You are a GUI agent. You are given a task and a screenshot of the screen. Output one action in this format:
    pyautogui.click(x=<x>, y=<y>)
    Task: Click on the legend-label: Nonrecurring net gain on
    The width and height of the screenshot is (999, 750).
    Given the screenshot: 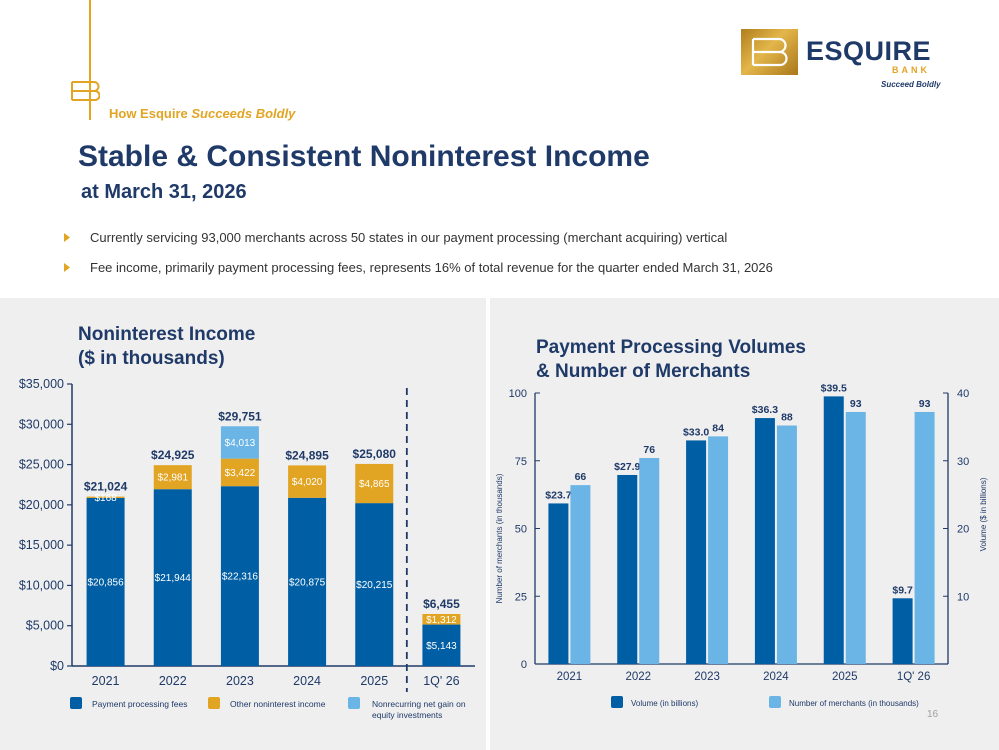 What is the action you would take?
    pyautogui.click(x=419, y=704)
    